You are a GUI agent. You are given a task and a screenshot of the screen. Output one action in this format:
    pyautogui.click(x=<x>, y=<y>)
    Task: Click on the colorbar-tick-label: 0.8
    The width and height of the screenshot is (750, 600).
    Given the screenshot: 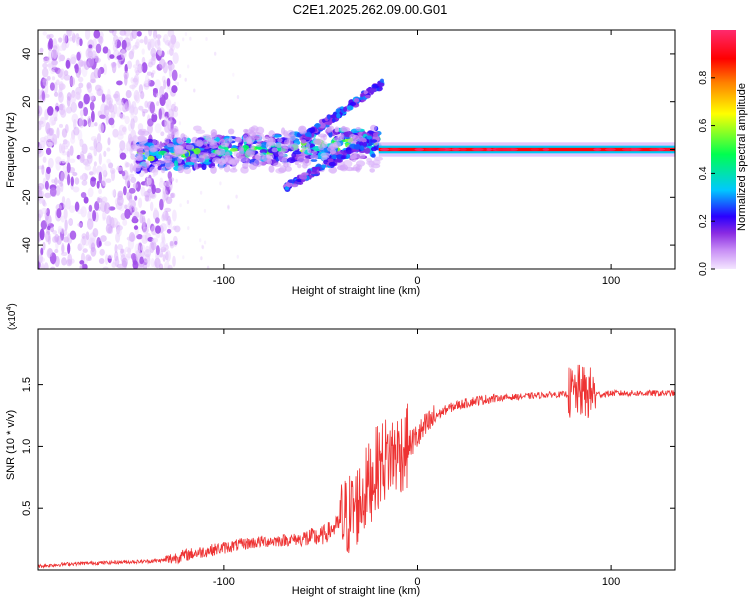 What is the action you would take?
    pyautogui.click(x=703, y=77)
    